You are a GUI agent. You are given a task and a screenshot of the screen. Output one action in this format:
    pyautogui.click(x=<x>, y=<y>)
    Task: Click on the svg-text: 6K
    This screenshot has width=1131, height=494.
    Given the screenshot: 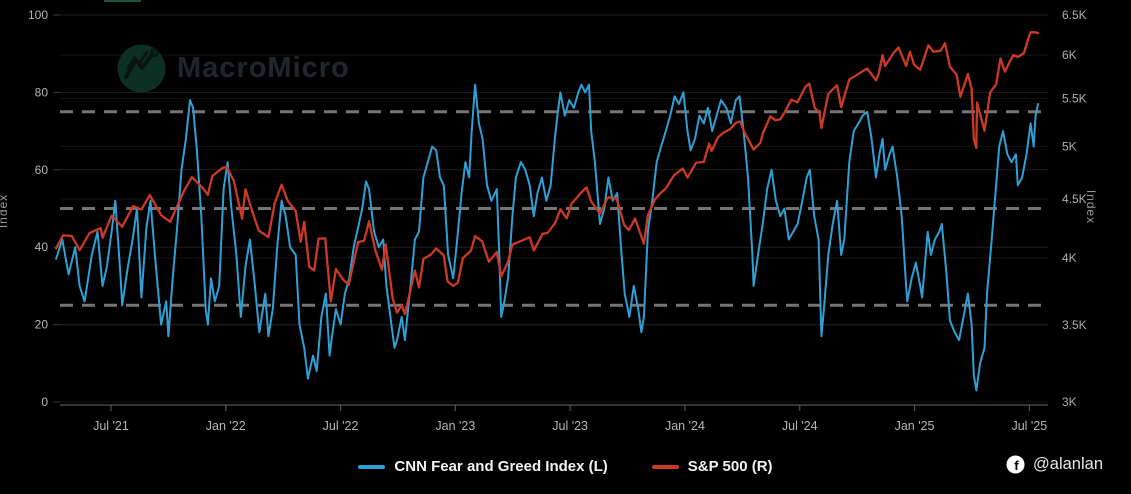 What is the action you would take?
    pyautogui.click(x=1069, y=55)
    